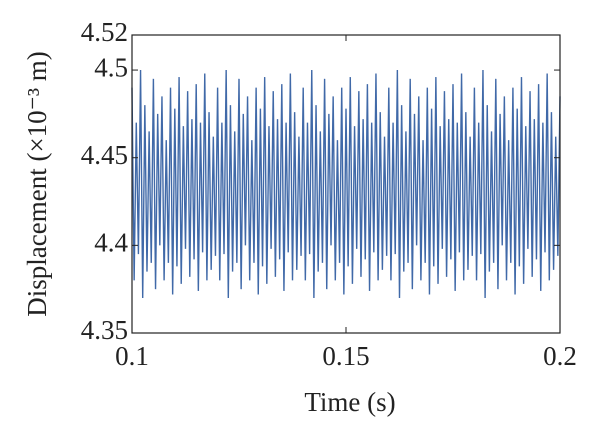 The width and height of the screenshot is (600, 442). What do you see at coordinates (111, 243) in the screenshot?
I see `y-tick-label: 4.4` at bounding box center [111, 243].